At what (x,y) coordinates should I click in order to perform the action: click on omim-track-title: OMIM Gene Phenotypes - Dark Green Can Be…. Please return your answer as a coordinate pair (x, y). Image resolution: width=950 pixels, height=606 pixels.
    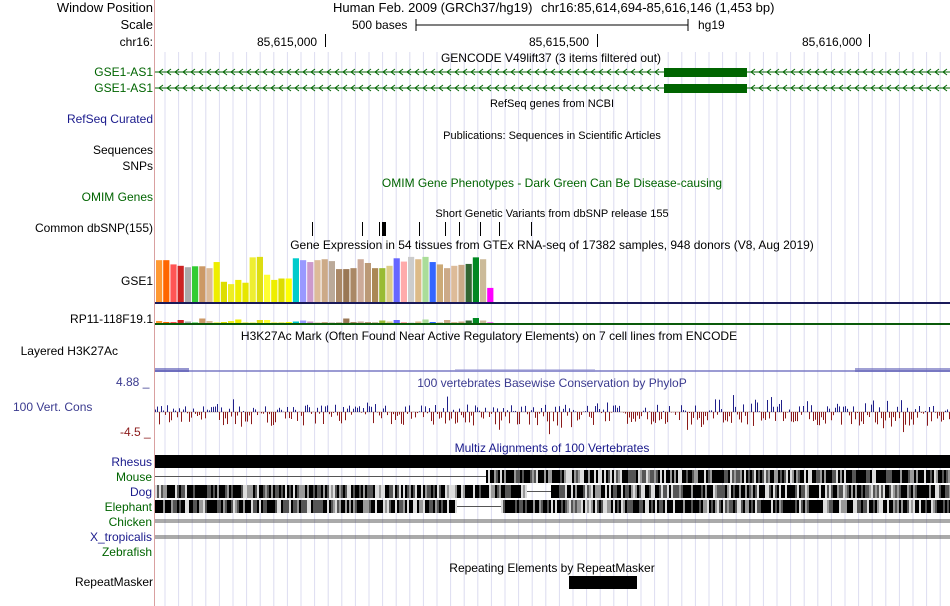
    Looking at the image, I should click on (552, 183).